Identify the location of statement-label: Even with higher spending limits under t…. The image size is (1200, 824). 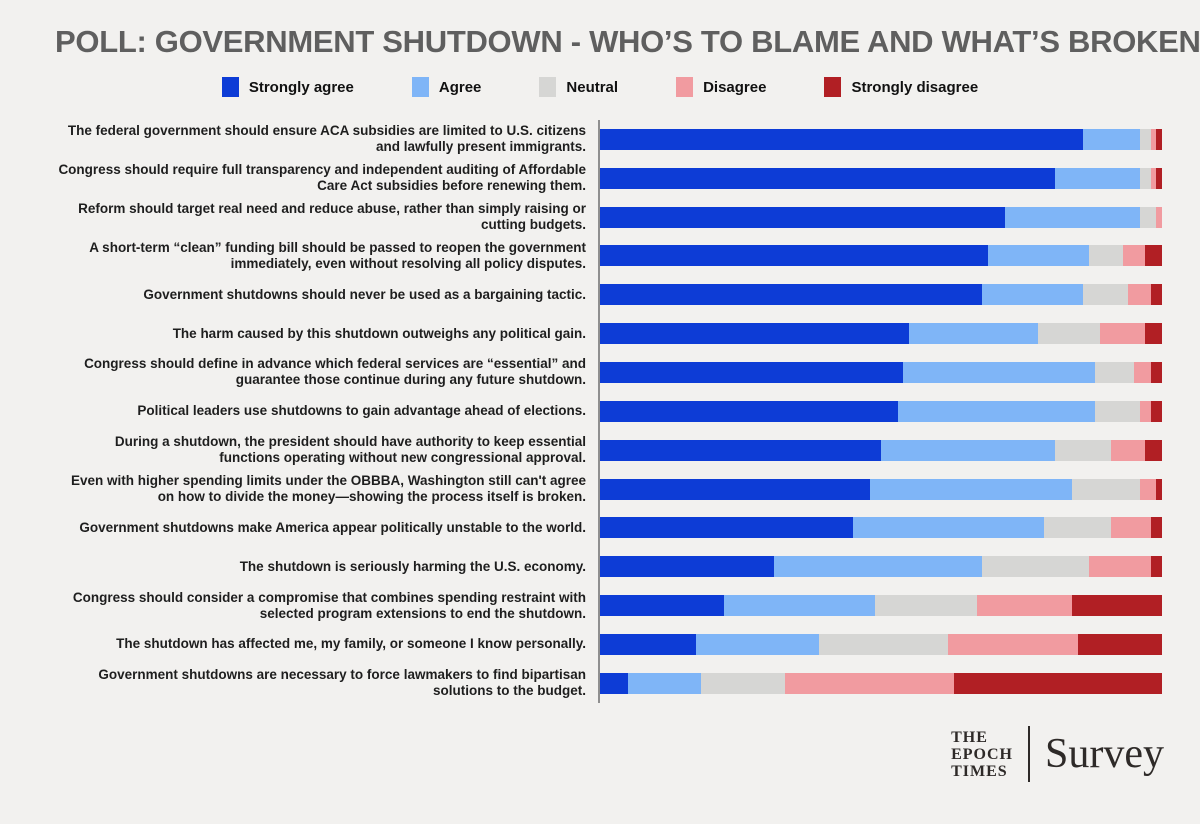
(328, 489).